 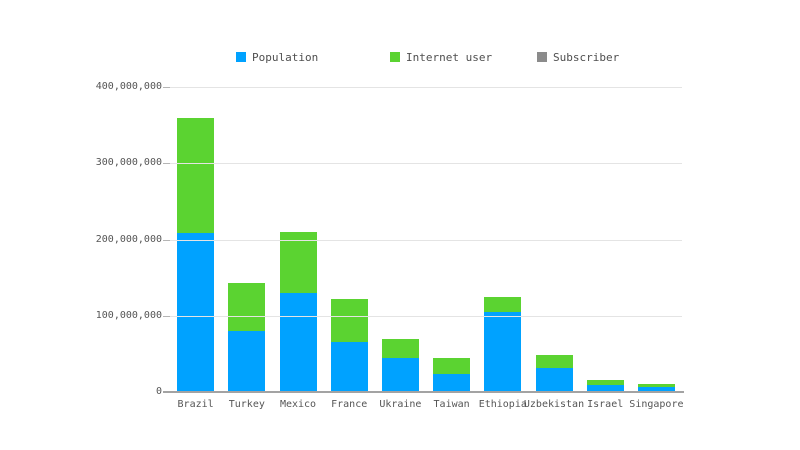 I want to click on legend-label: Population, so click(x=285, y=57).